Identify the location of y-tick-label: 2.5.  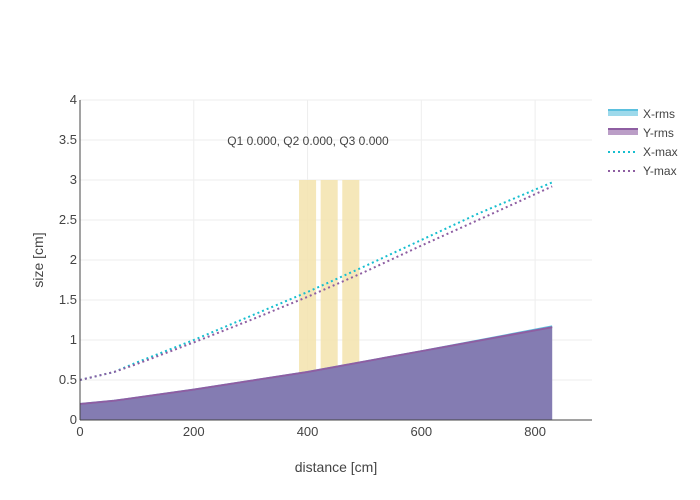
(68, 219).